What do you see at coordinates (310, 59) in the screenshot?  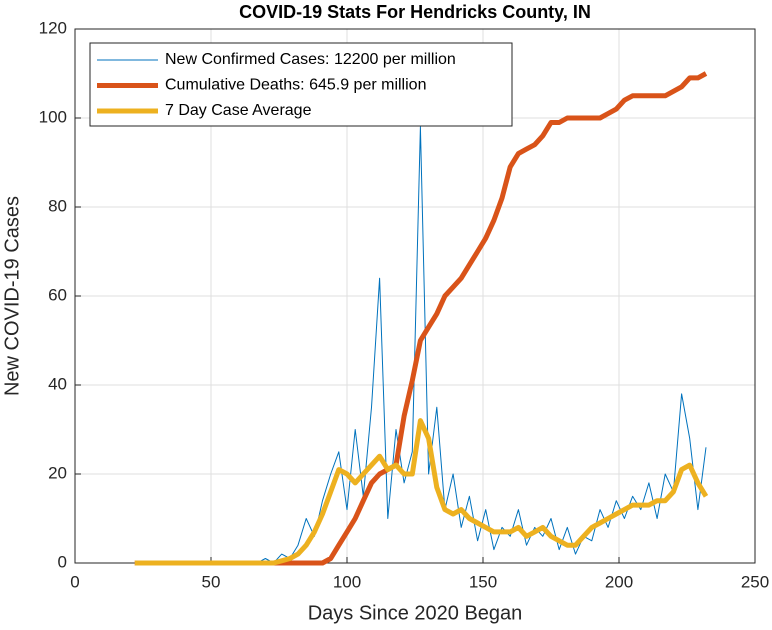 I see `legend-label: New Confirmed Cases: 12200 per million` at bounding box center [310, 59].